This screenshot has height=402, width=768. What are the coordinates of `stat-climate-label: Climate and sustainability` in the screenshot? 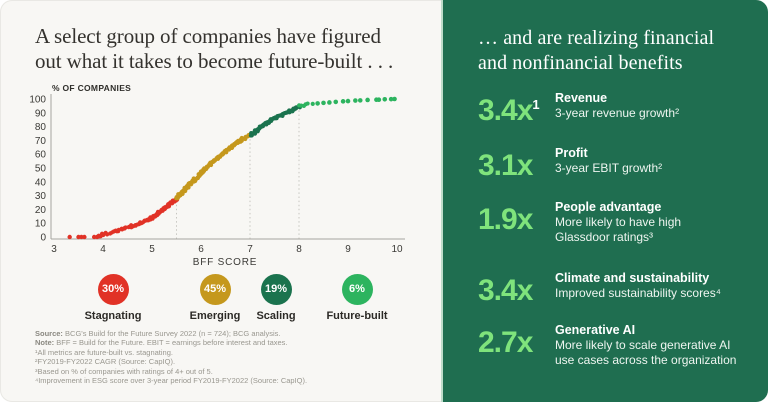 It's located at (632, 278).